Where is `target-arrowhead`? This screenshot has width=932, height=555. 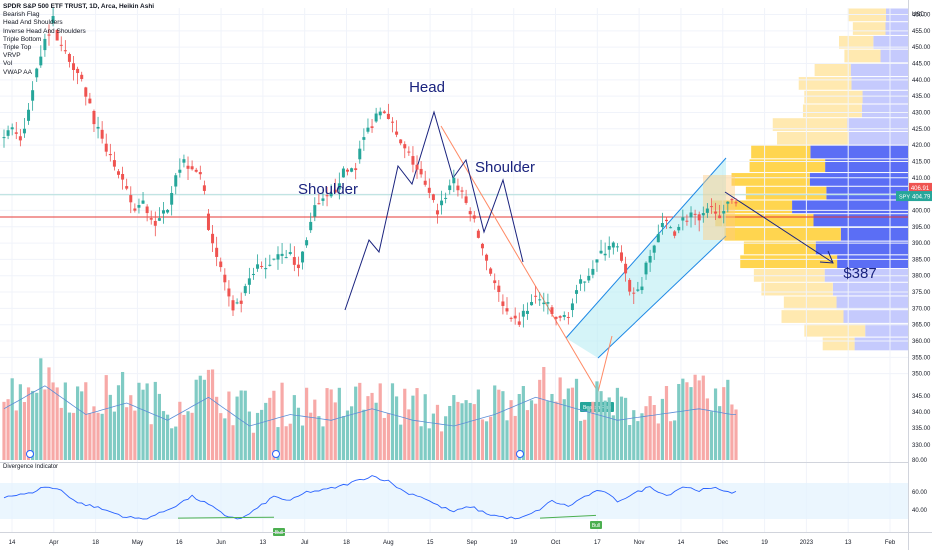 target-arrowhead is located at coordinates (826, 257).